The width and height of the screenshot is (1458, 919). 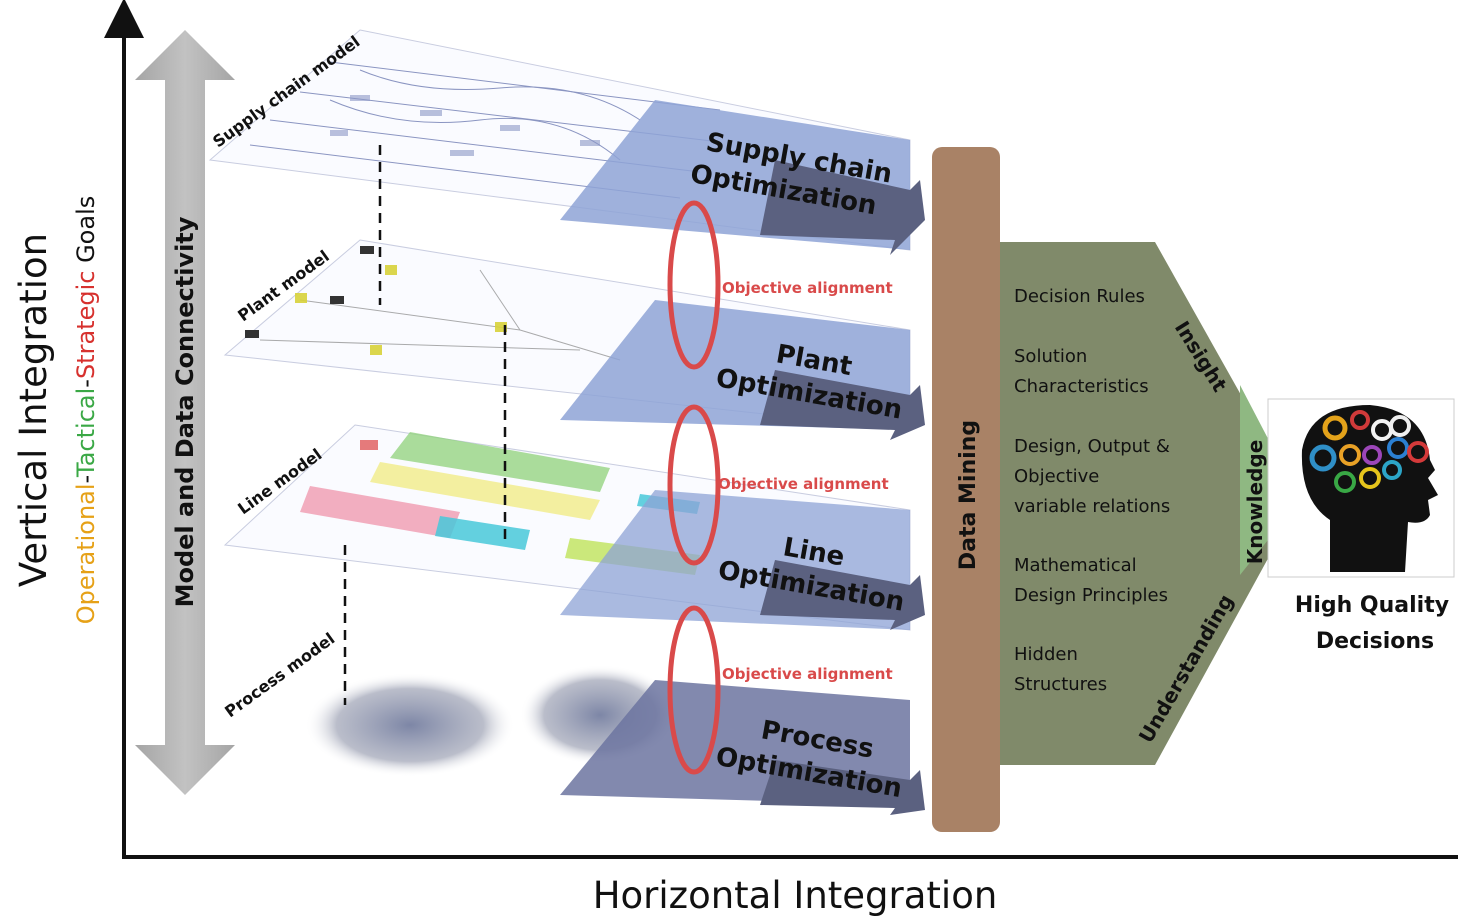 I want to click on outcome-math-1: Mathematical, so click(x=1075, y=565).